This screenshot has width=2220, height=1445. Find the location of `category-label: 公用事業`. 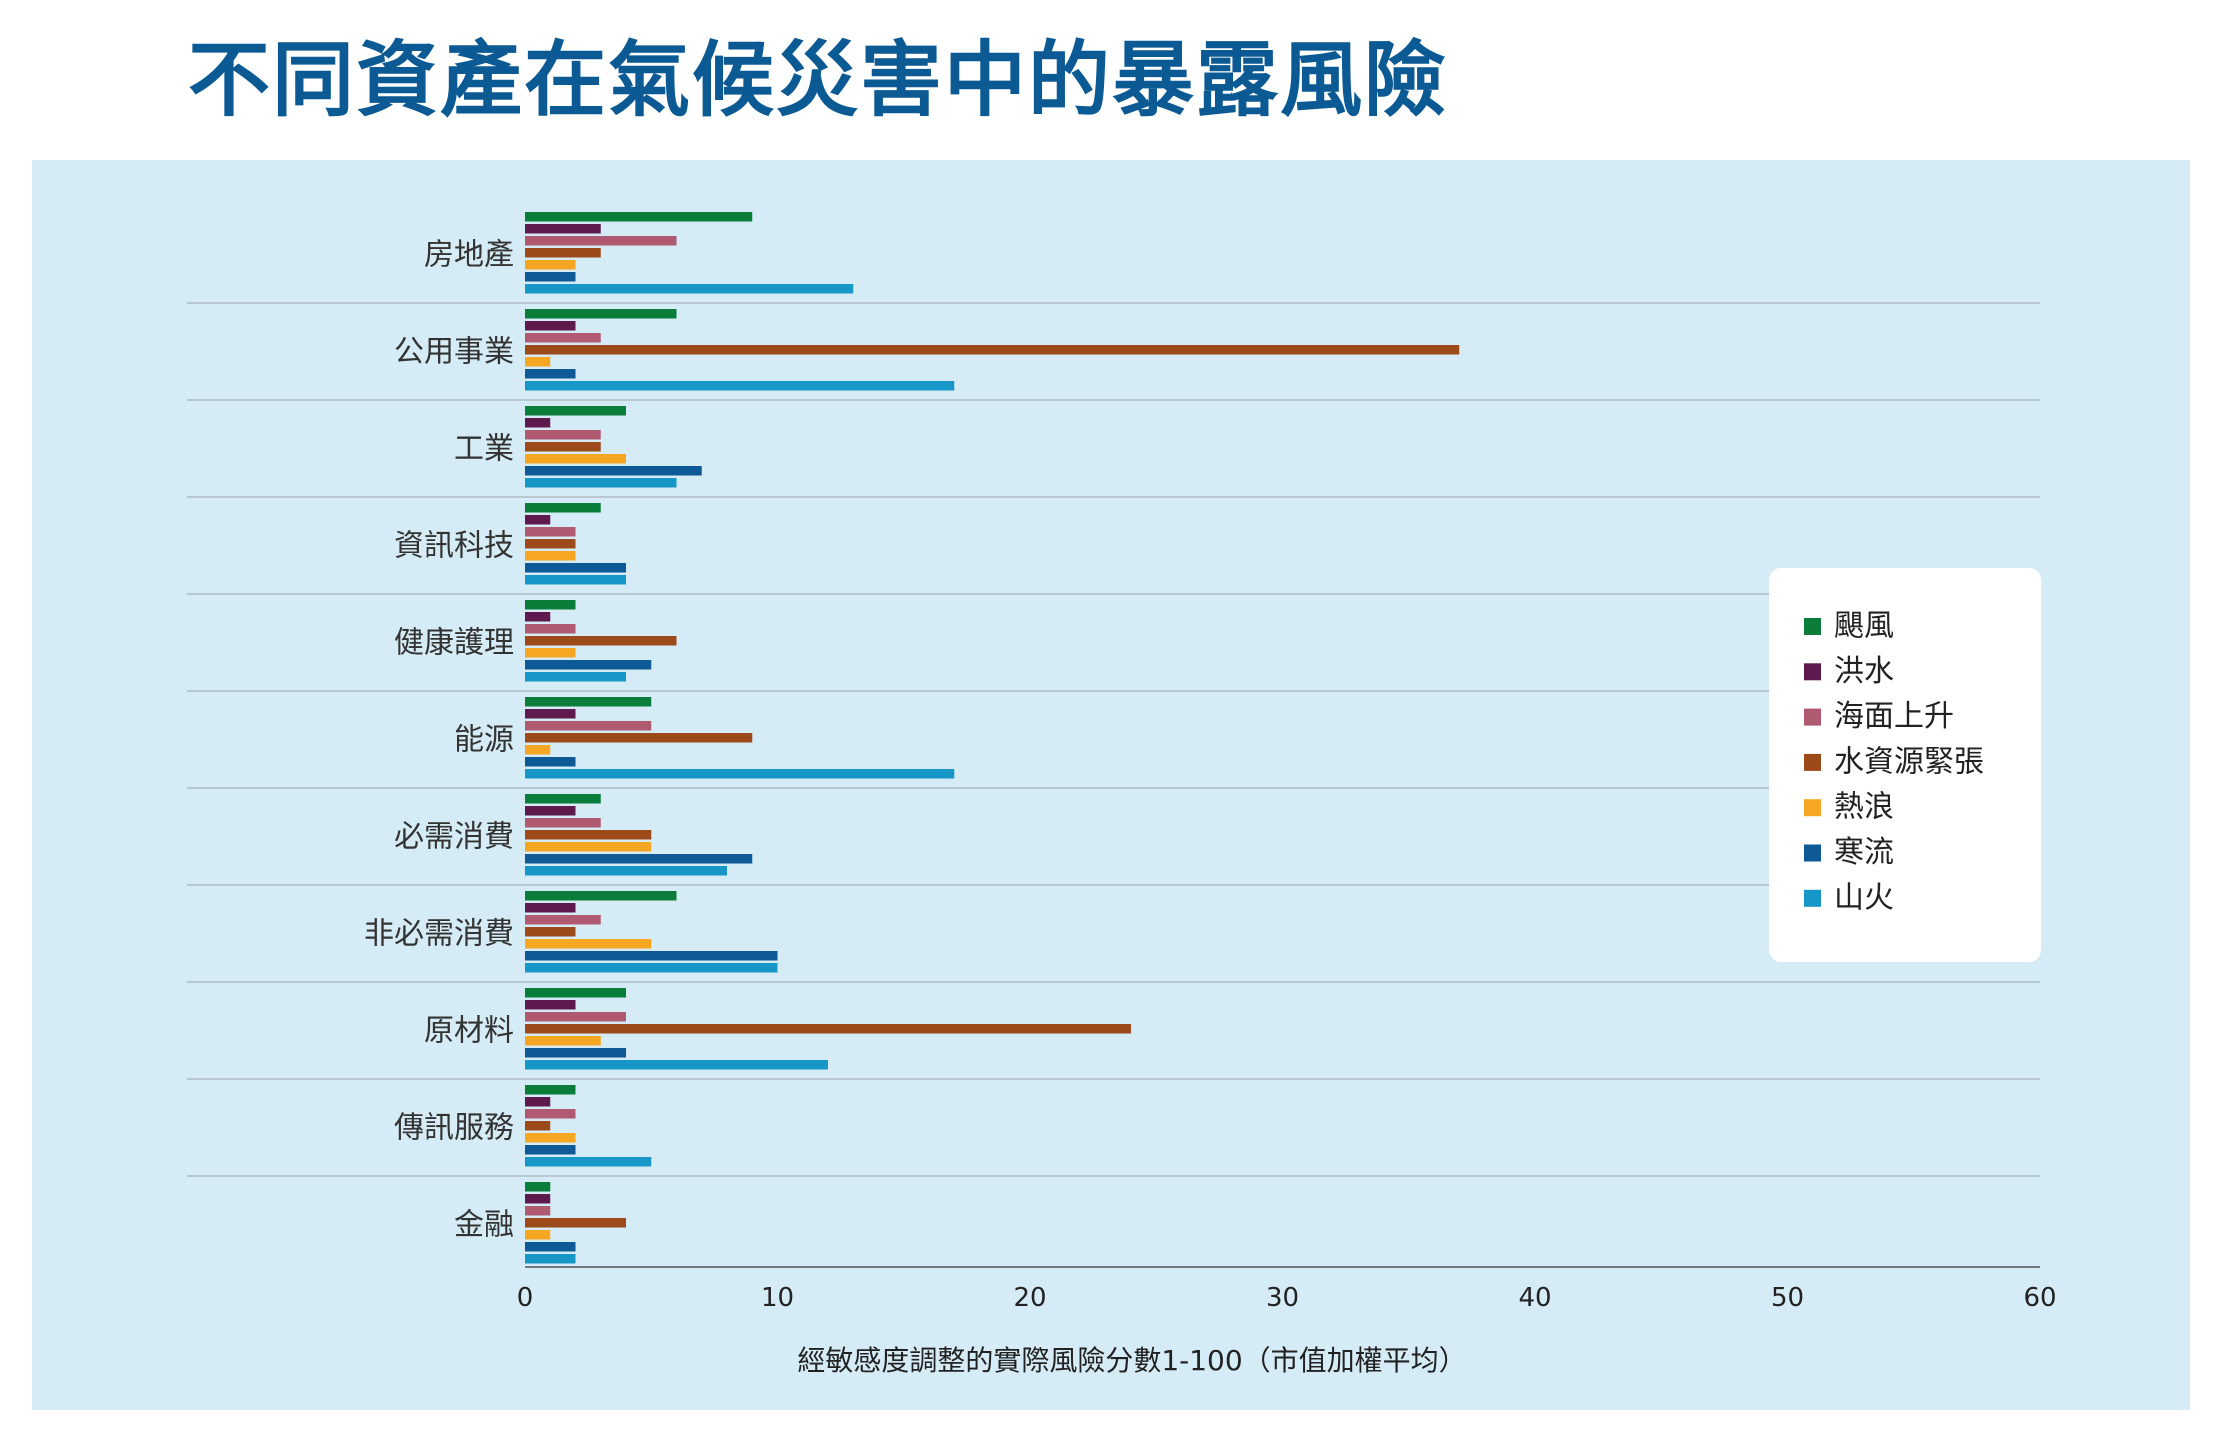

category-label: 公用事業 is located at coordinates (454, 352).